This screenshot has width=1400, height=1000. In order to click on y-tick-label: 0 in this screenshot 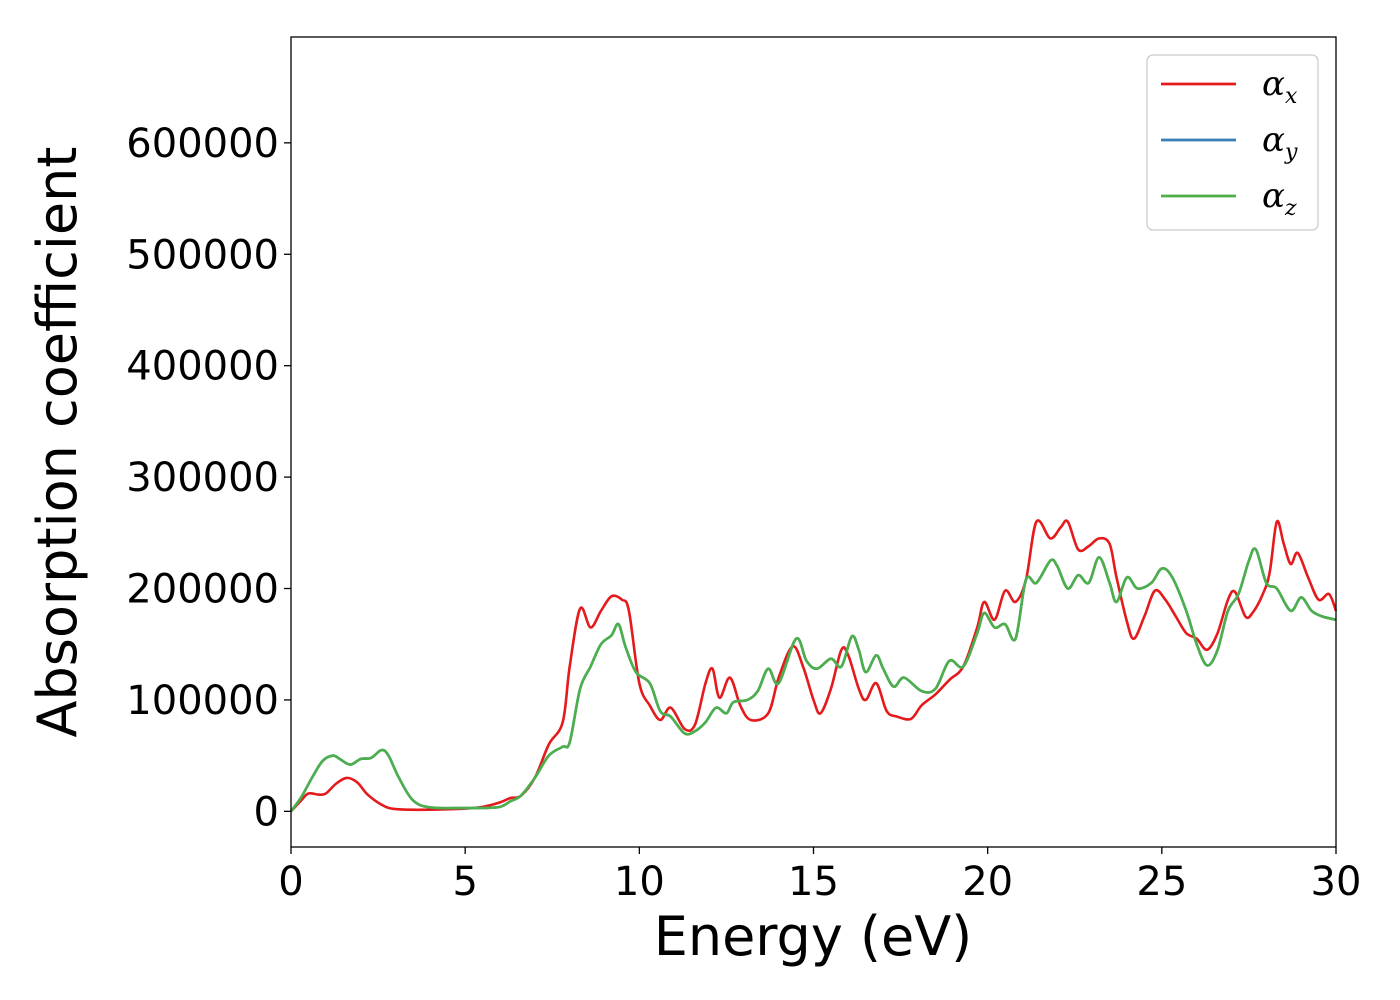, I will do `click(266, 812)`.